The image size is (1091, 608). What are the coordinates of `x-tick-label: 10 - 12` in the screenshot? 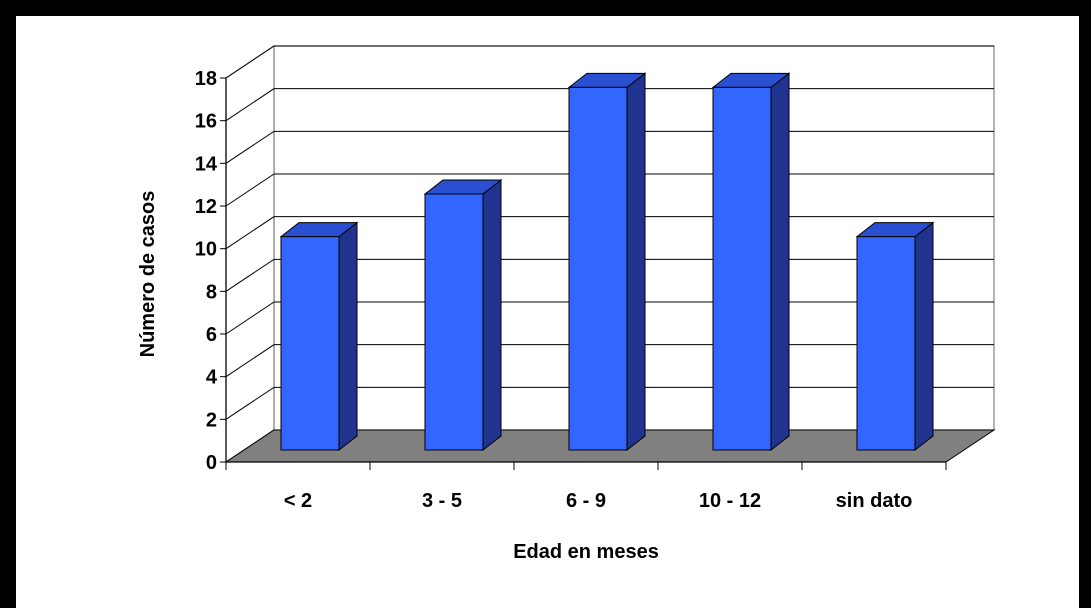 It's located at (730, 501).